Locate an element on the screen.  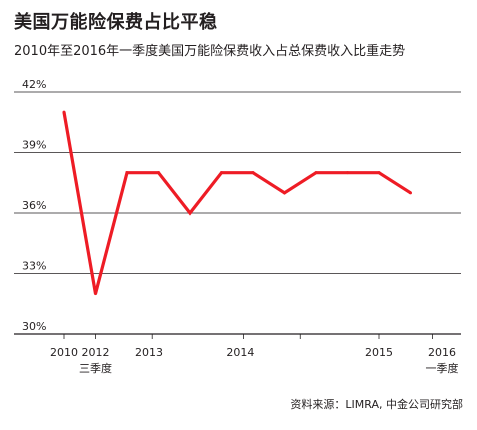
chart-title: 美国万能险保费占比平稳 is located at coordinates (116, 22).